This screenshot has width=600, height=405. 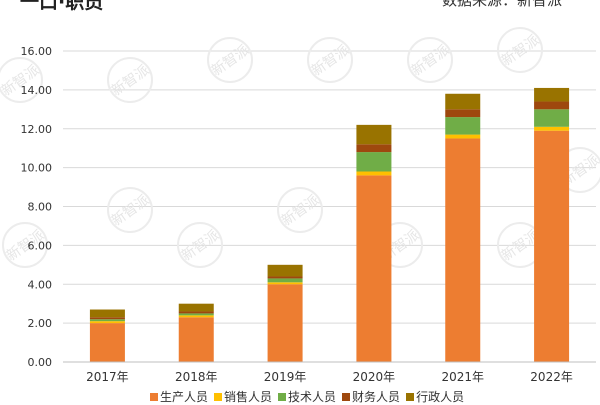 What do you see at coordinates (196, 377) in the screenshot?
I see `x-tick-label: 2018年` at bounding box center [196, 377].